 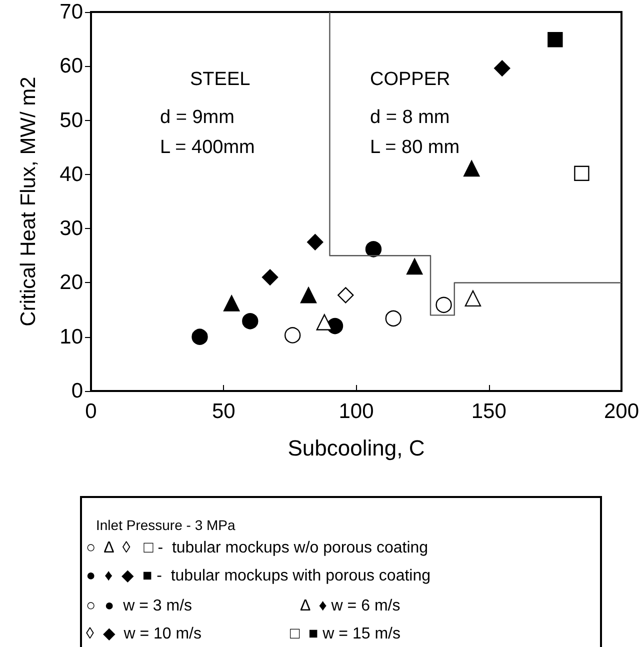 What do you see at coordinates (345, 634) in the screenshot?
I see `text: □ ■ w = 15 m/s` at bounding box center [345, 634].